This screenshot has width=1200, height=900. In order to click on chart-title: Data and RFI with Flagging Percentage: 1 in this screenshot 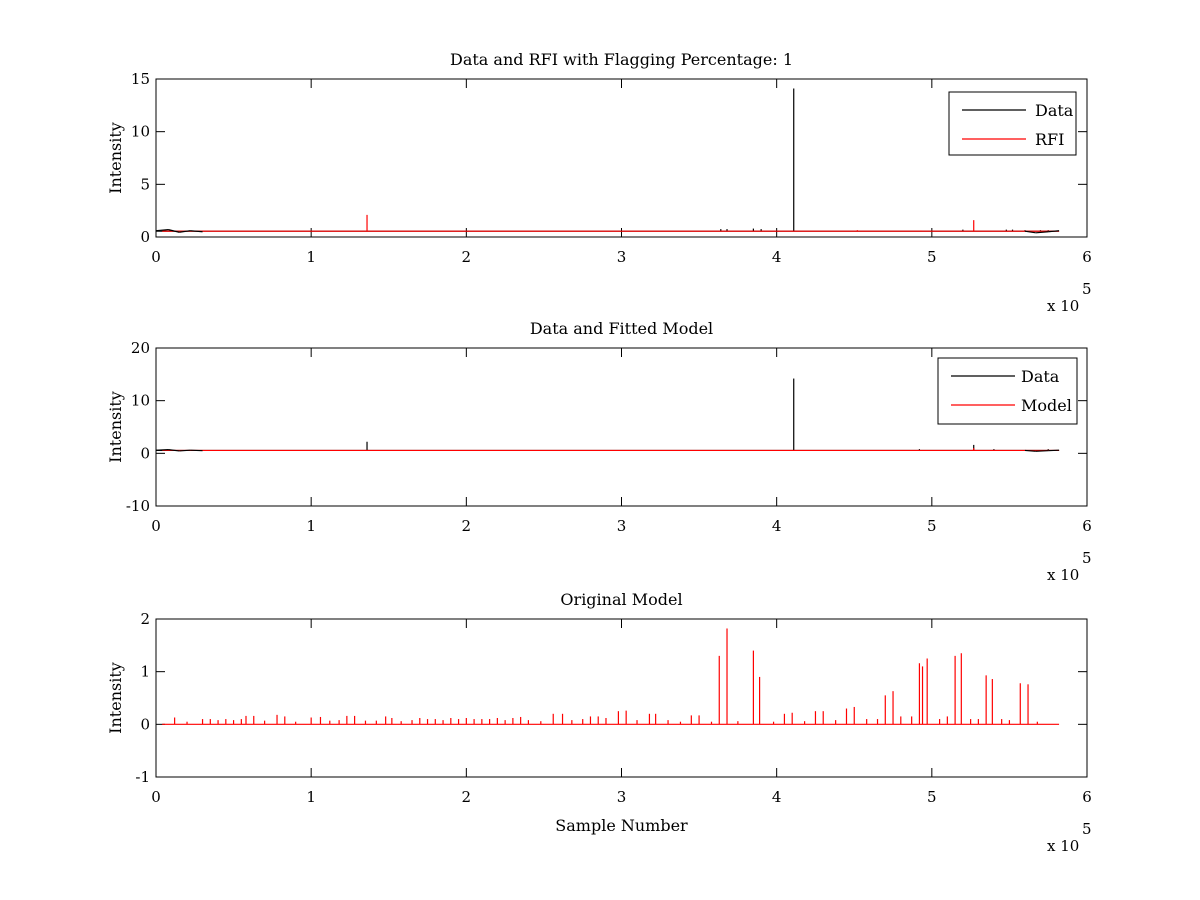, I will do `click(621, 59)`.